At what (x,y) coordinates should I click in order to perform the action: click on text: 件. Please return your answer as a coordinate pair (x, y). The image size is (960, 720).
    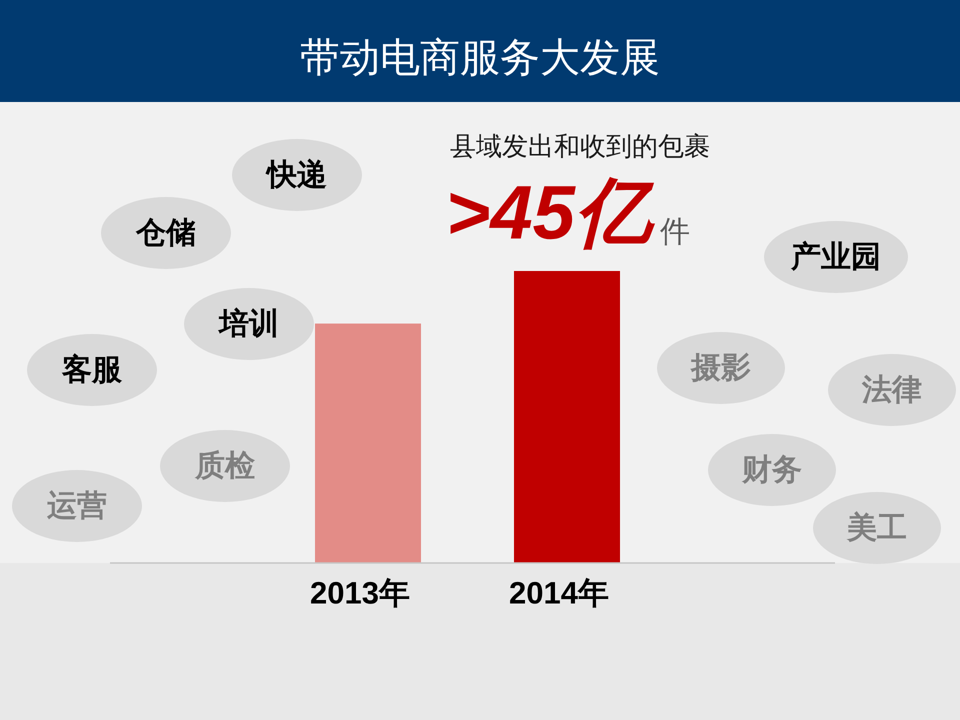
    Looking at the image, I should click on (675, 232).